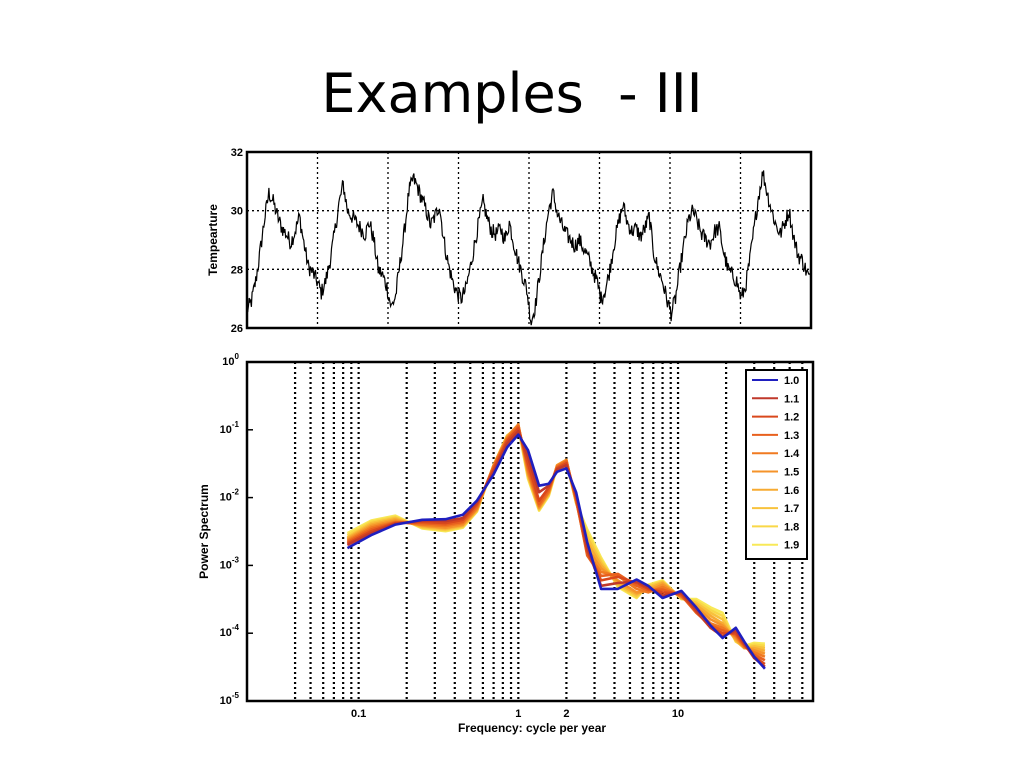  What do you see at coordinates (230, 563) in the screenshot?
I see `spectrum-y-tick-label: 10⁻³` at bounding box center [230, 563].